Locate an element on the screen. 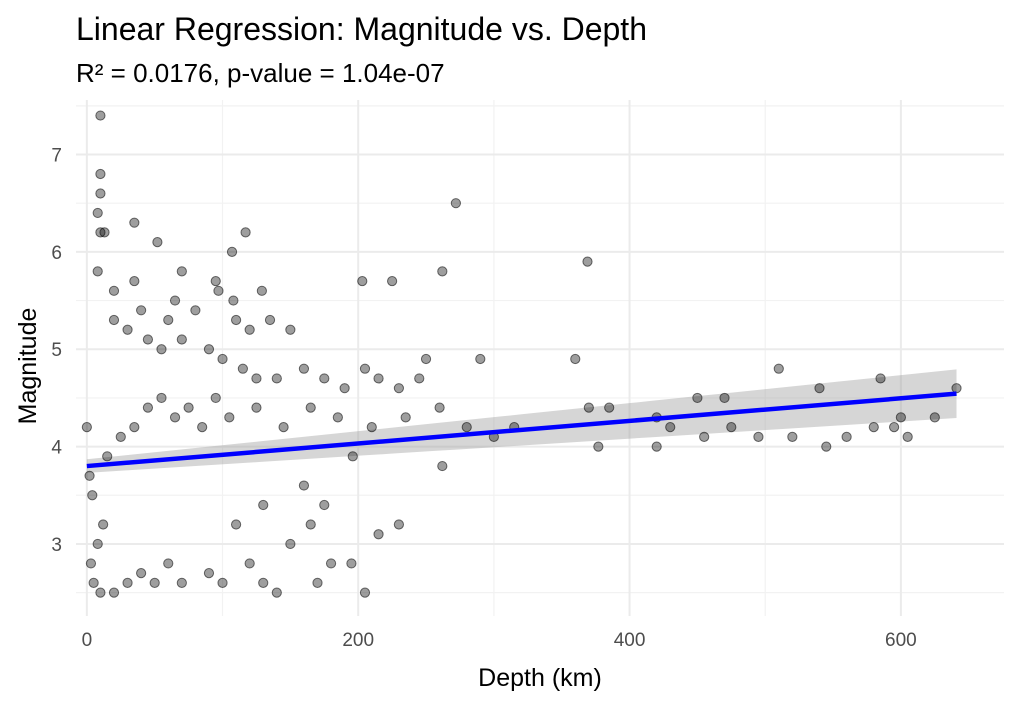 The image size is (1018, 711). y-axis-title: Magnitude is located at coordinates (28, 366).